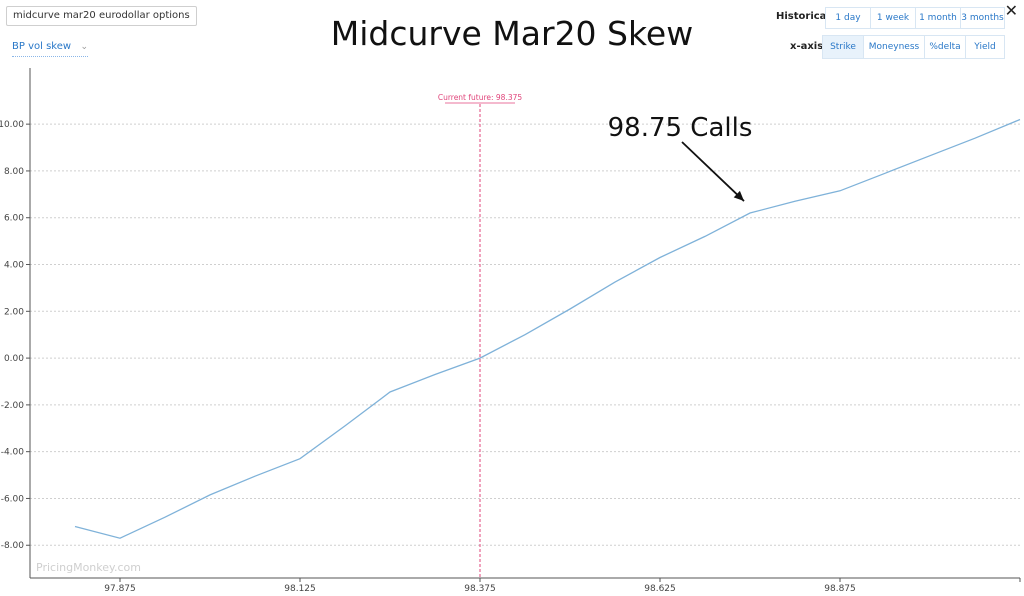 The width and height of the screenshot is (1024, 596). Describe the element at coordinates (809, 46) in the screenshot. I see `xaxis-label: x-axis:` at that location.